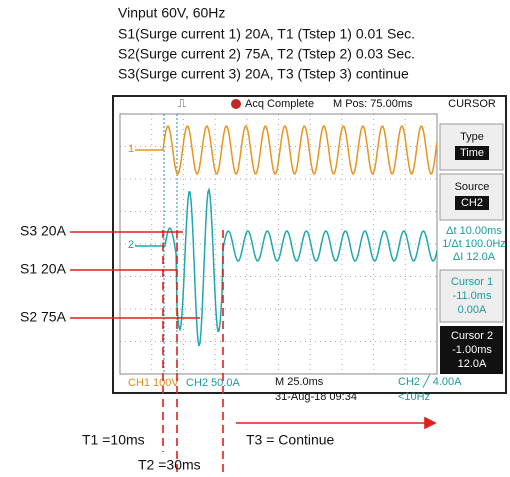  What do you see at coordinates (290, 440) in the screenshot?
I see `t3-label: T3 = Continue` at bounding box center [290, 440].